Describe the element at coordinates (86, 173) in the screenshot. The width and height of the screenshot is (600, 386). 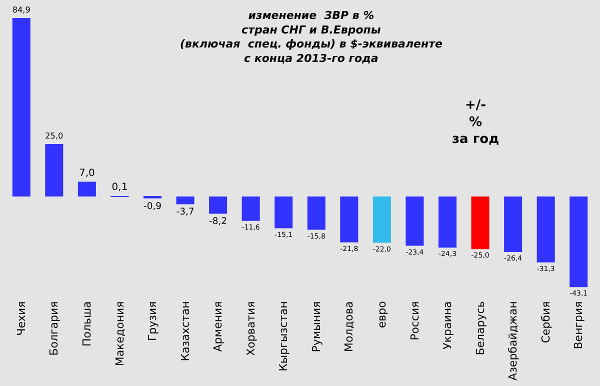
I see `data-label: 7,0` at that location.